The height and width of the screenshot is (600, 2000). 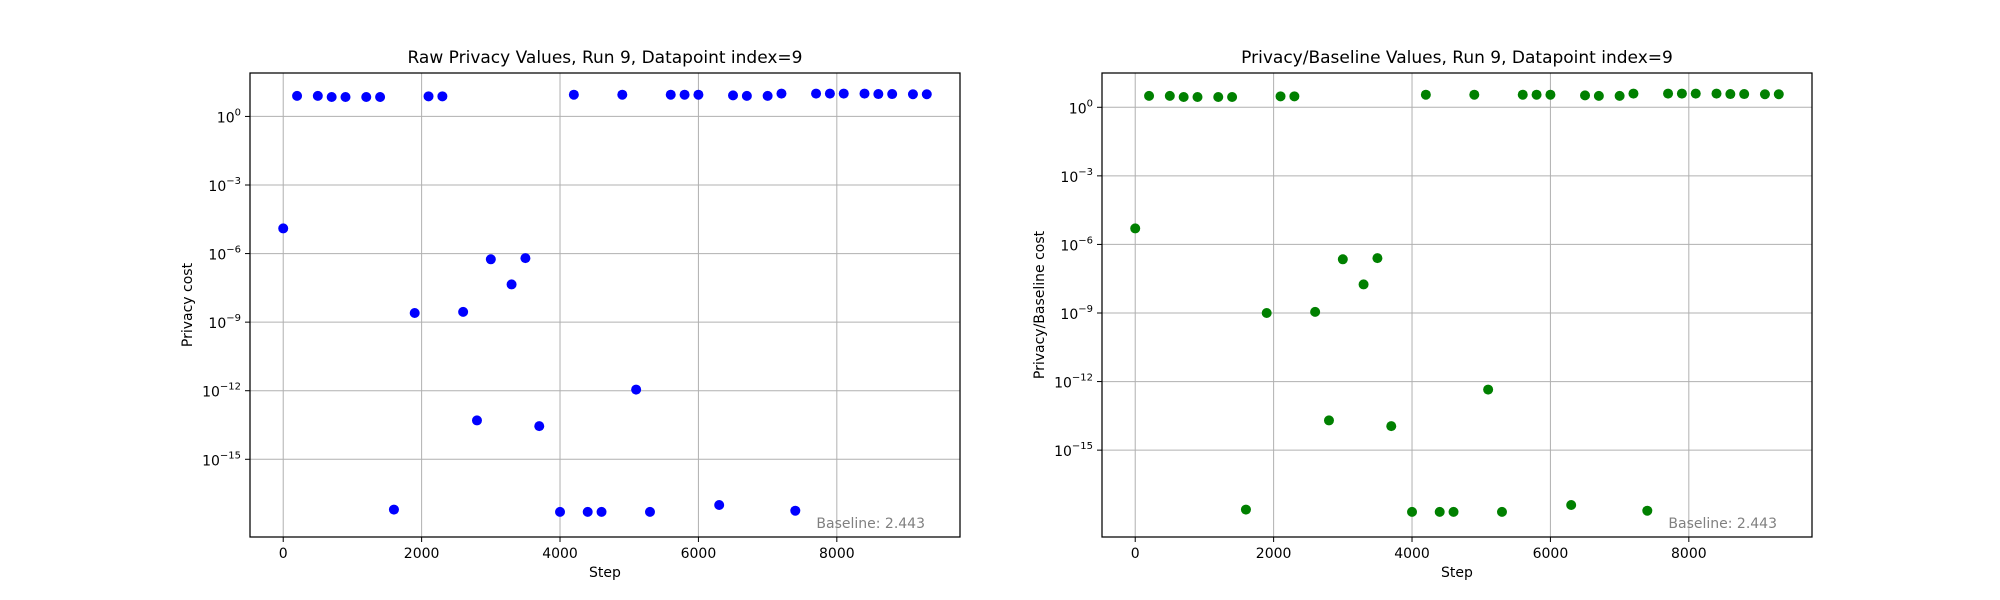 I want to click on y-tick-label: 10⁰, so click(x=1081, y=107).